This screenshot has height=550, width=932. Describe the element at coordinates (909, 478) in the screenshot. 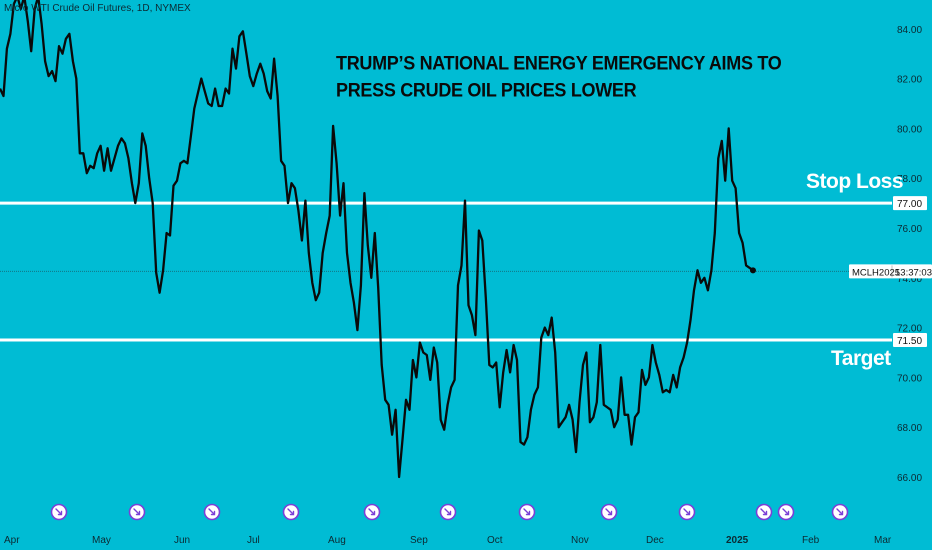

I see `price-tick-label: 66.00` at that location.